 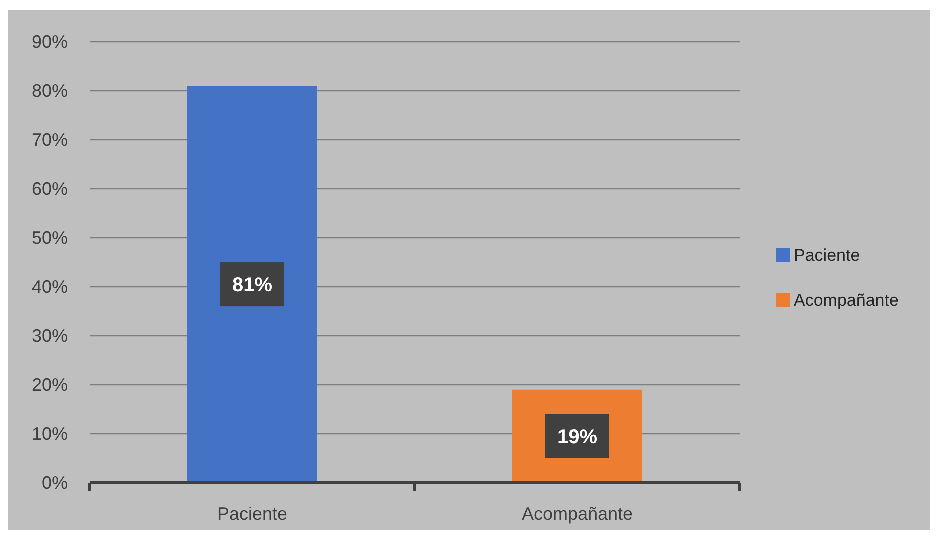 What do you see at coordinates (50, 188) in the screenshot?
I see `y-tick-label: 60%` at bounding box center [50, 188].